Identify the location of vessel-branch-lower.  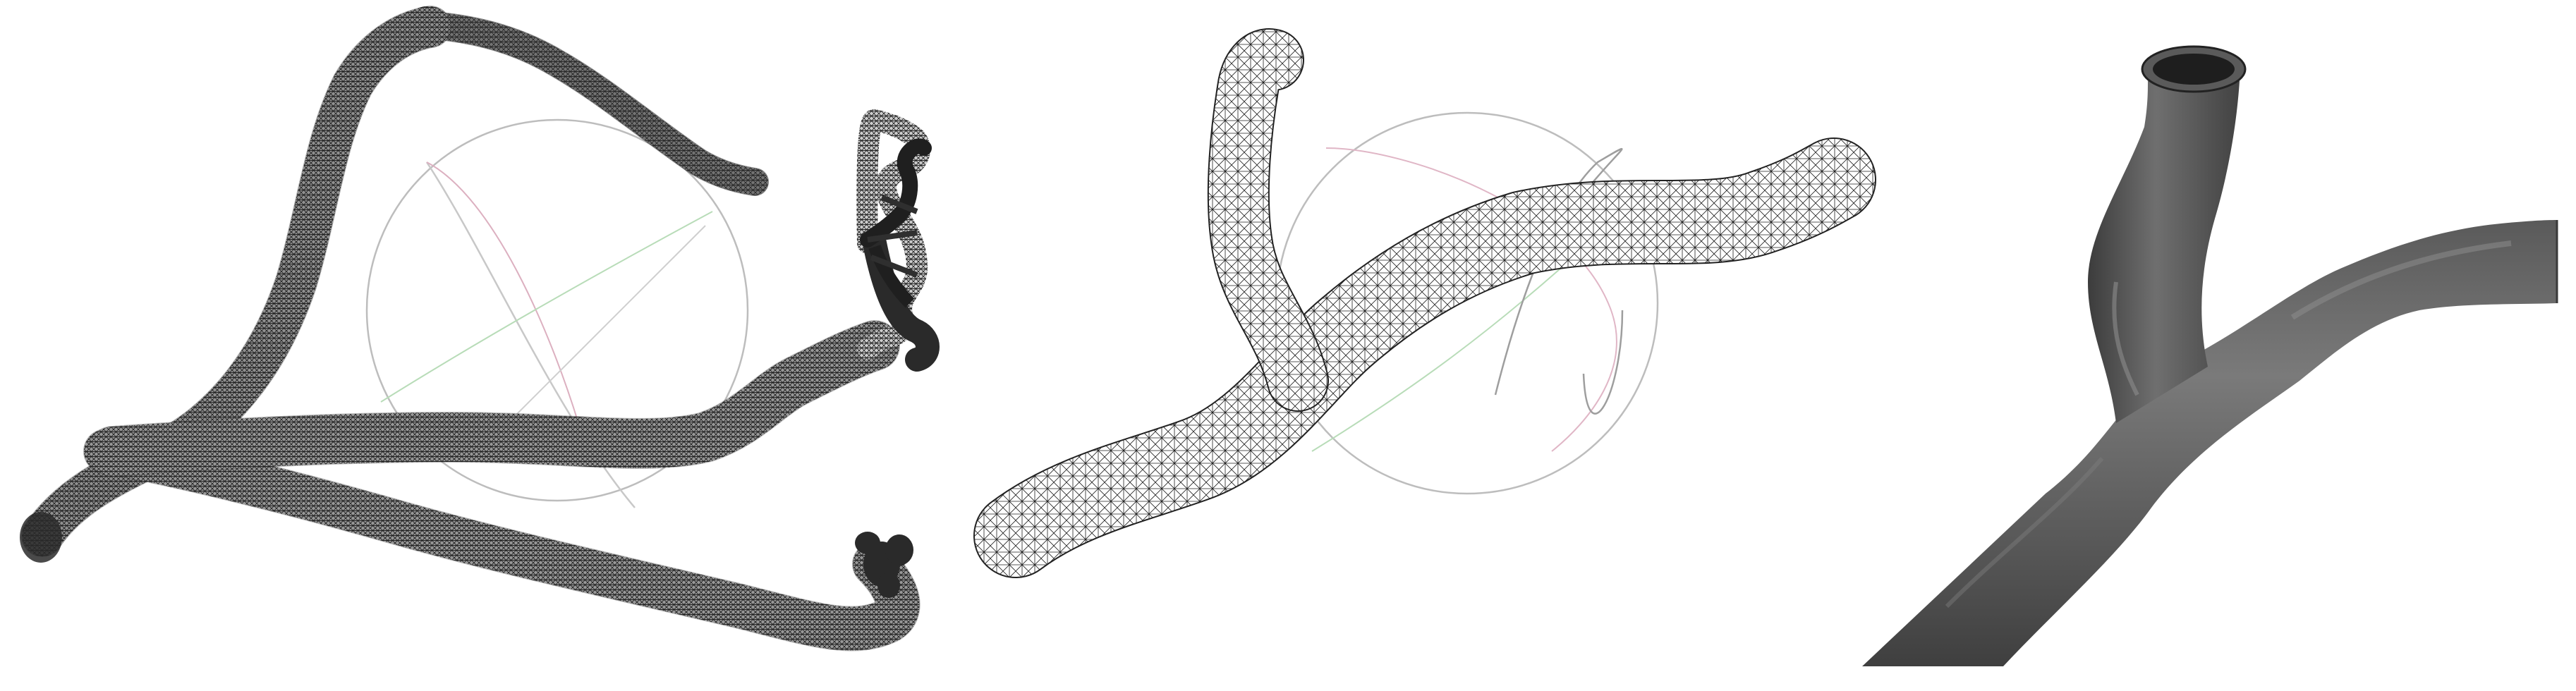
(502, 540).